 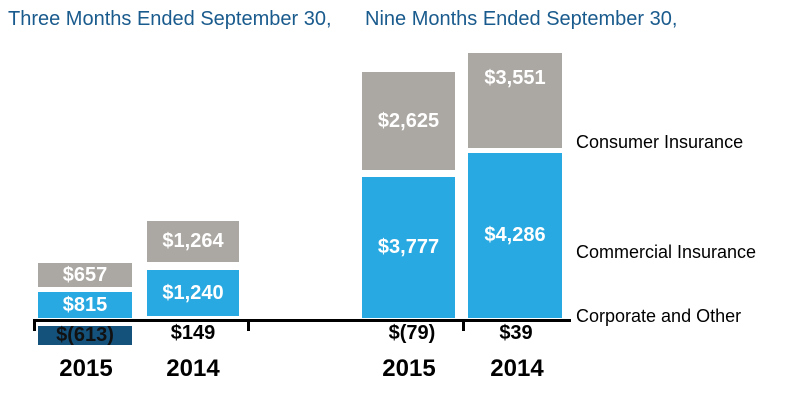 What do you see at coordinates (660, 142) in the screenshot?
I see `legend-consumer-insurance: Consumer Insurance` at bounding box center [660, 142].